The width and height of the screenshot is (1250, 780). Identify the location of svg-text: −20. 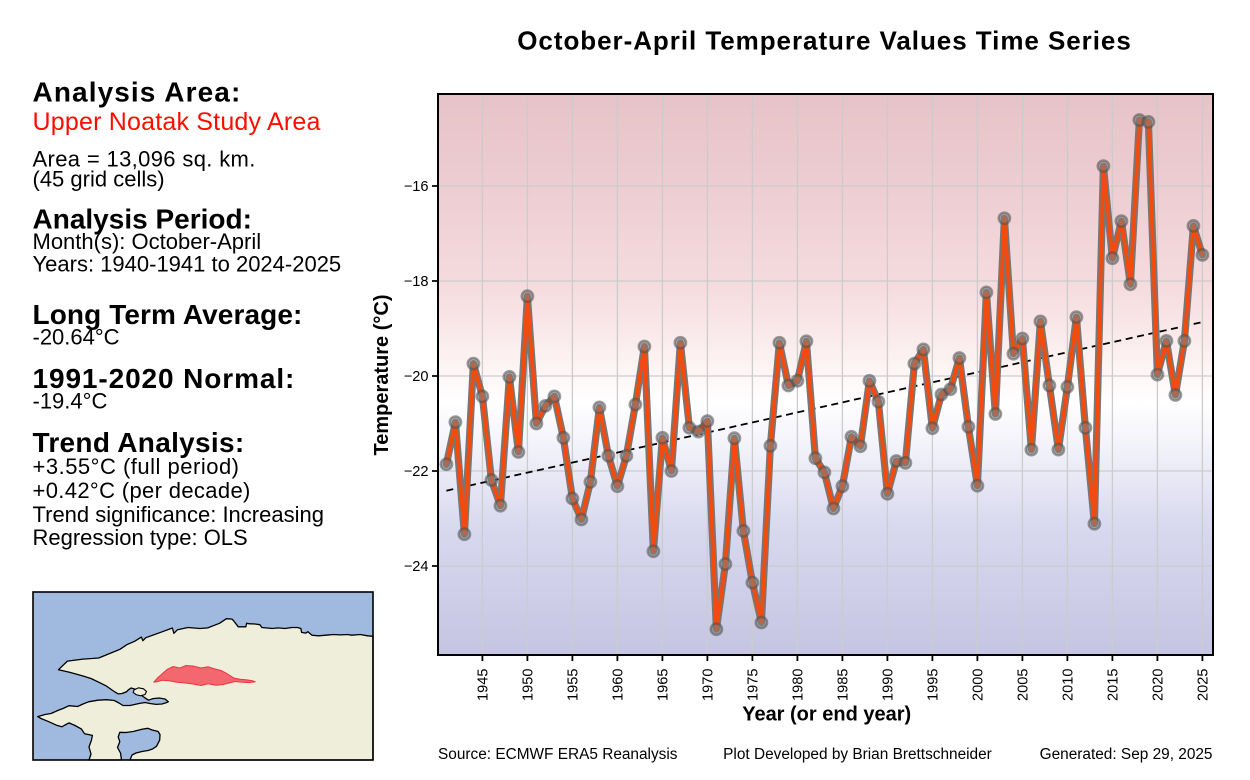
(416, 377).